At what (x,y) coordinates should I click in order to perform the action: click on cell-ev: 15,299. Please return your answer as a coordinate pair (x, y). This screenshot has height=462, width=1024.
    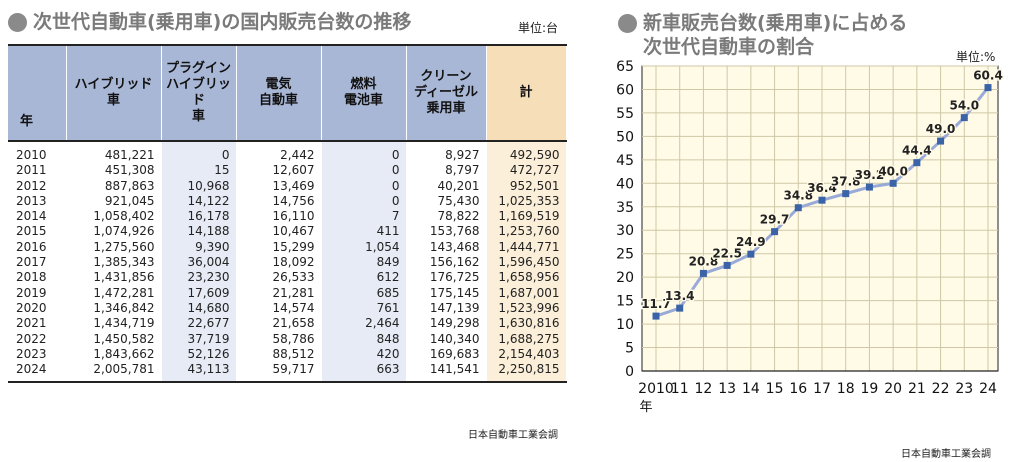
    Looking at the image, I should click on (279, 247).